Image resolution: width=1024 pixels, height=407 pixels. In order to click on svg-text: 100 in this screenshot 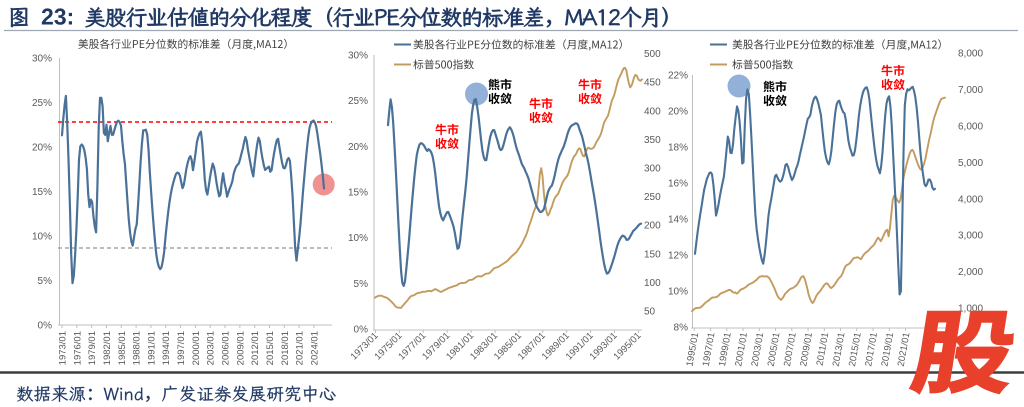, I will do `click(652, 283)`.